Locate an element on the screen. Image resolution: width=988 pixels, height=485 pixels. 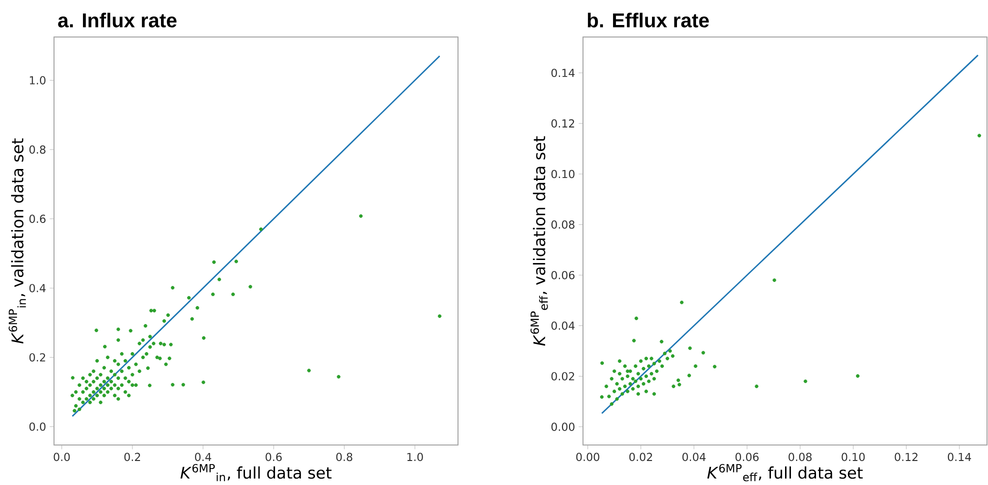
x-tick-label: 0.12 is located at coordinates (906, 457).